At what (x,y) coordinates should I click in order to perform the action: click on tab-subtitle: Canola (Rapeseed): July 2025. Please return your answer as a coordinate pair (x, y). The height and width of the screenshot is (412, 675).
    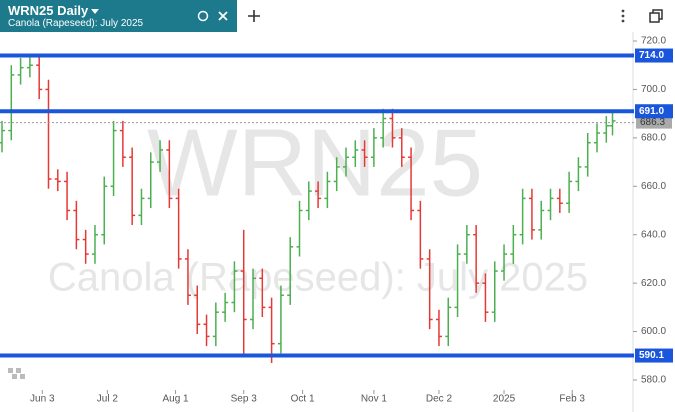
    Looking at the image, I should click on (76, 23).